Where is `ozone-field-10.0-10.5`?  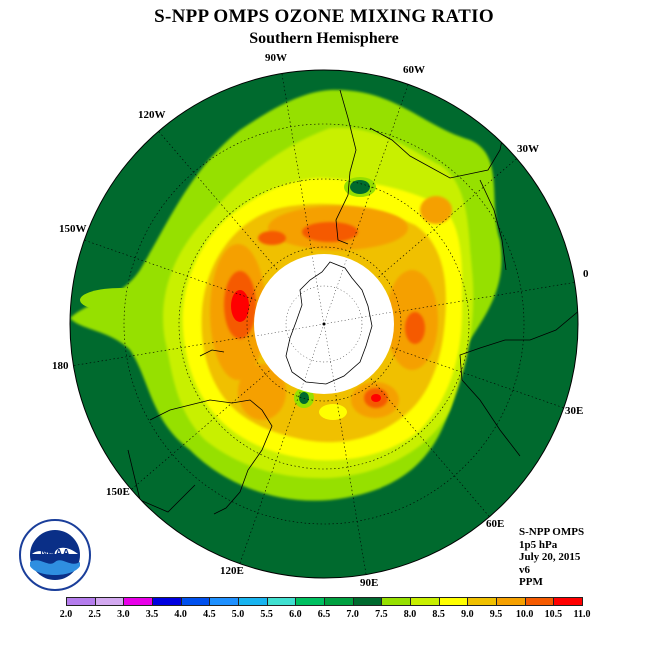
ozone-field-10.0-10.5 is located at coordinates (306, 346).